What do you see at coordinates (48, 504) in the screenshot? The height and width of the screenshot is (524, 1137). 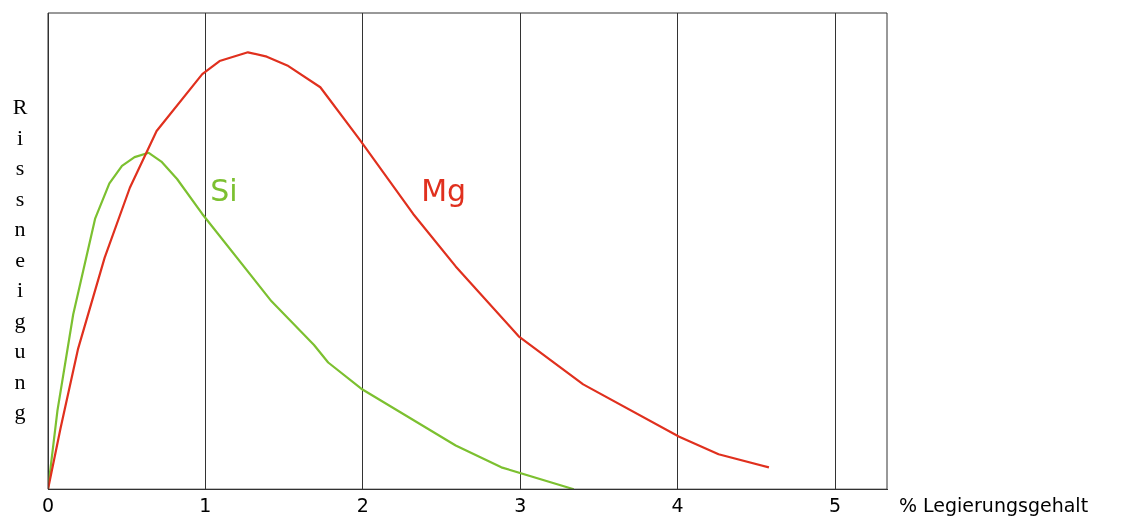 I see `x-tick-label: 0` at bounding box center [48, 504].